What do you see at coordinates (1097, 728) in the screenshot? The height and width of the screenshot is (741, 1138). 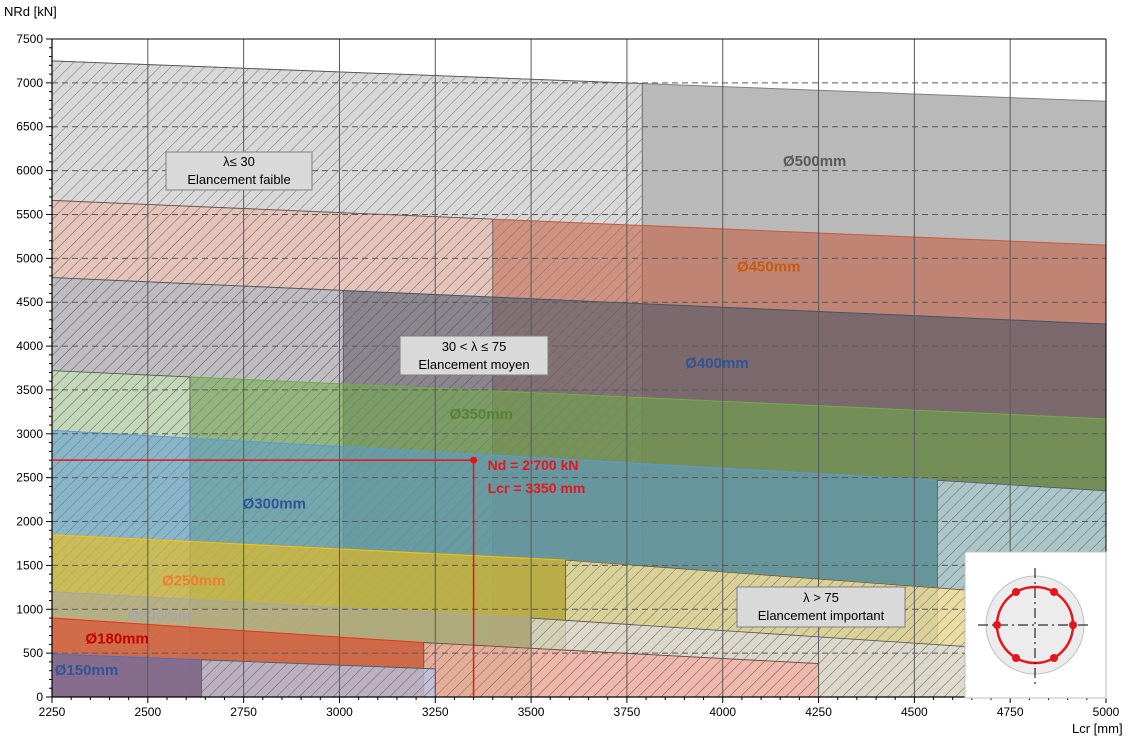 I see `x-axis-title: Lcr [mm]` at bounding box center [1097, 728].